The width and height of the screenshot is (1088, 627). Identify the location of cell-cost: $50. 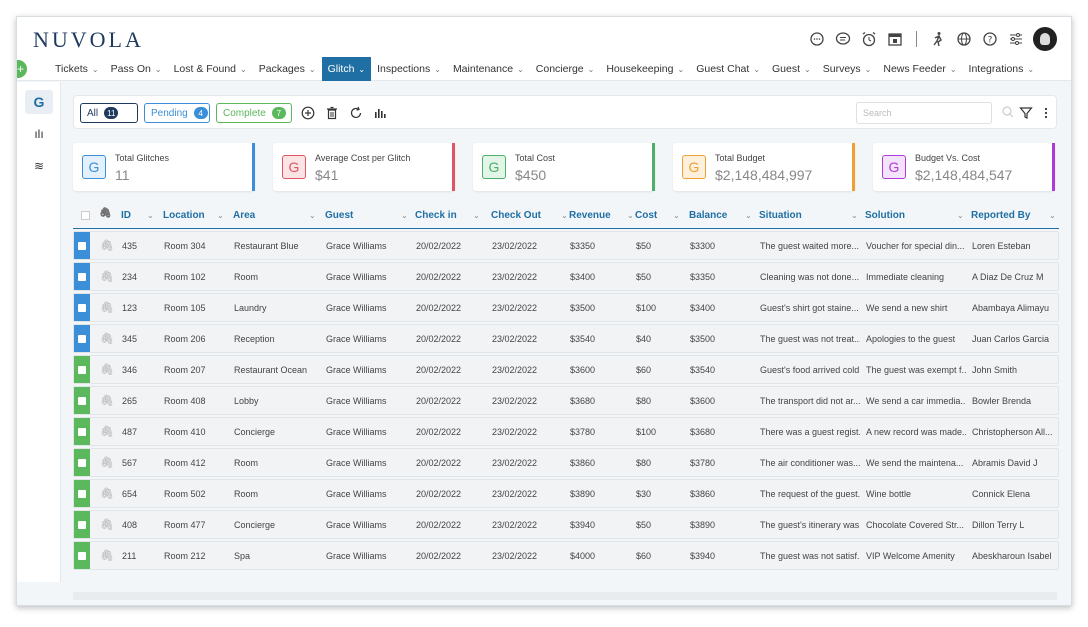
(644, 525).